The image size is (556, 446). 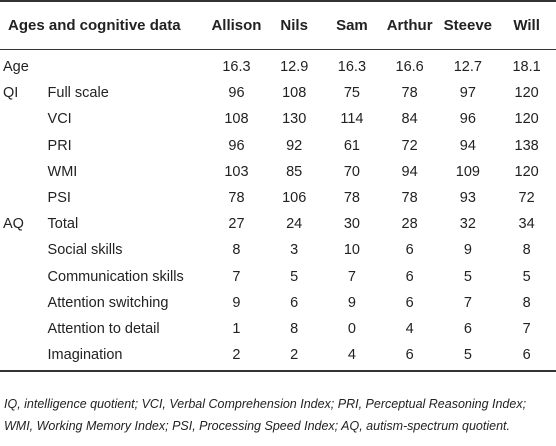 What do you see at coordinates (85, 250) in the screenshot?
I see `row-measure-label: Social skills` at bounding box center [85, 250].